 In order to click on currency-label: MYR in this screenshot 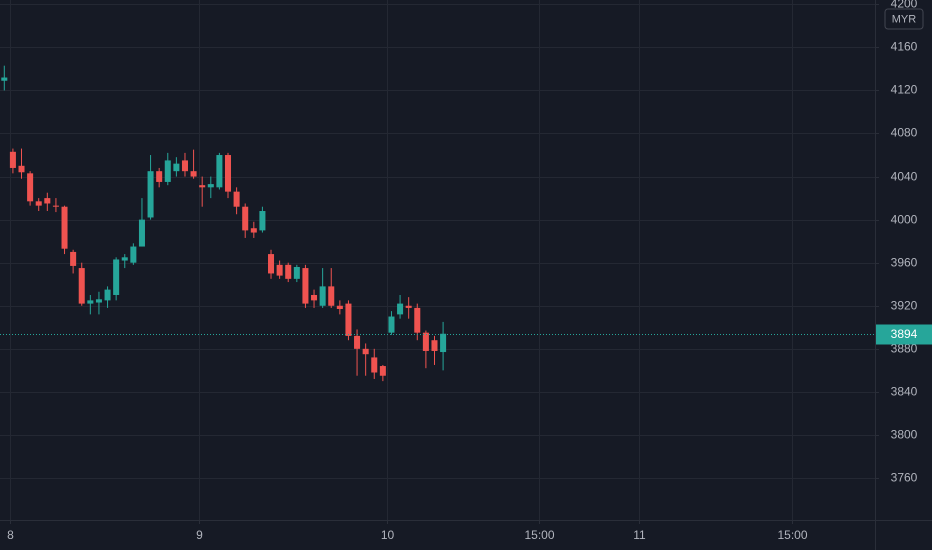, I will do `click(904, 19)`.